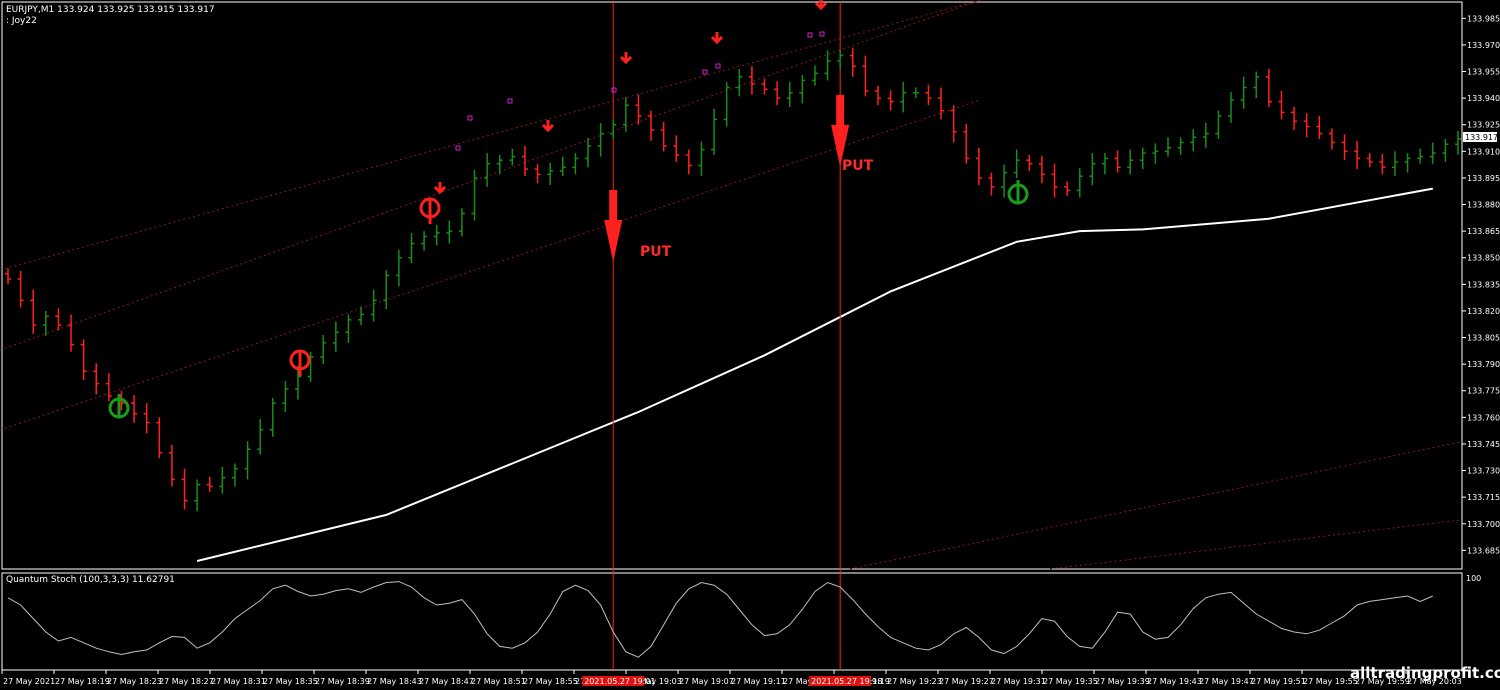 The height and width of the screenshot is (690, 1500). I want to click on x-tick-label: 27 May 18:23, so click(134, 681).